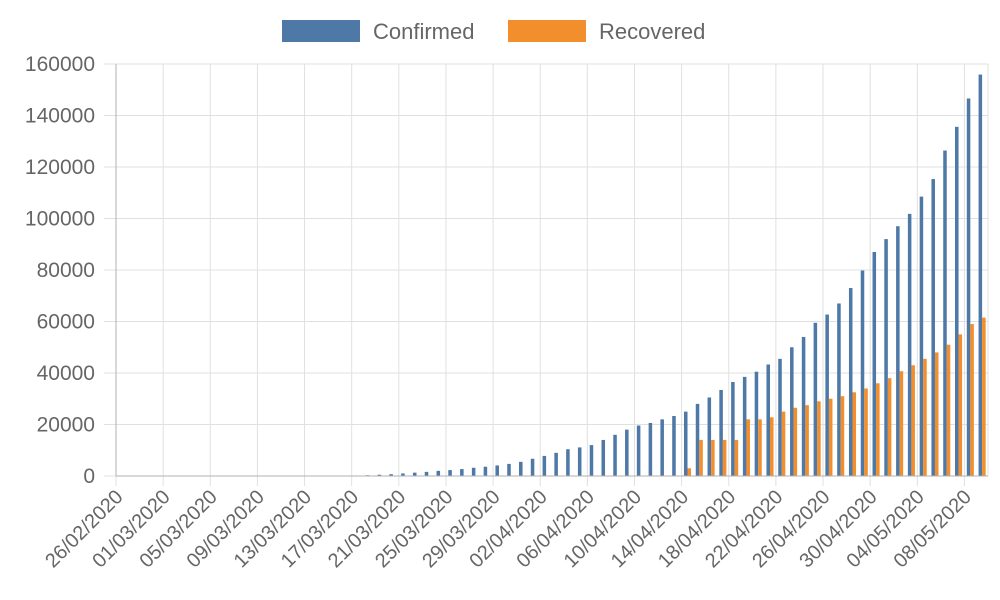 The width and height of the screenshot is (1000, 600). I want to click on y-tick-label: 100000, so click(60, 219).